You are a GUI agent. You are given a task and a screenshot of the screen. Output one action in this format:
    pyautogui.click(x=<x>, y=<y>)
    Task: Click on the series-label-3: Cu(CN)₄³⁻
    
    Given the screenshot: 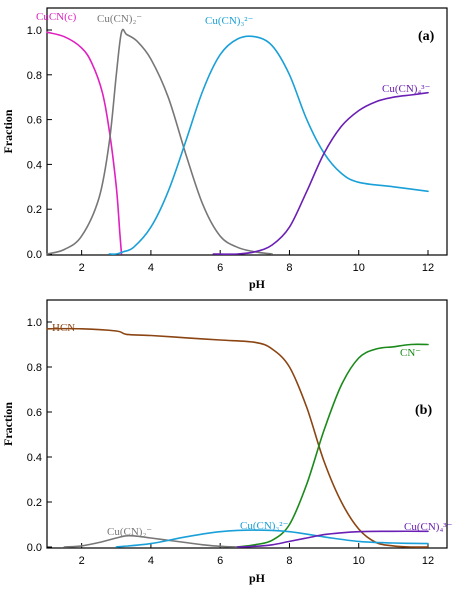 What is the action you would take?
    pyautogui.click(x=406, y=89)
    